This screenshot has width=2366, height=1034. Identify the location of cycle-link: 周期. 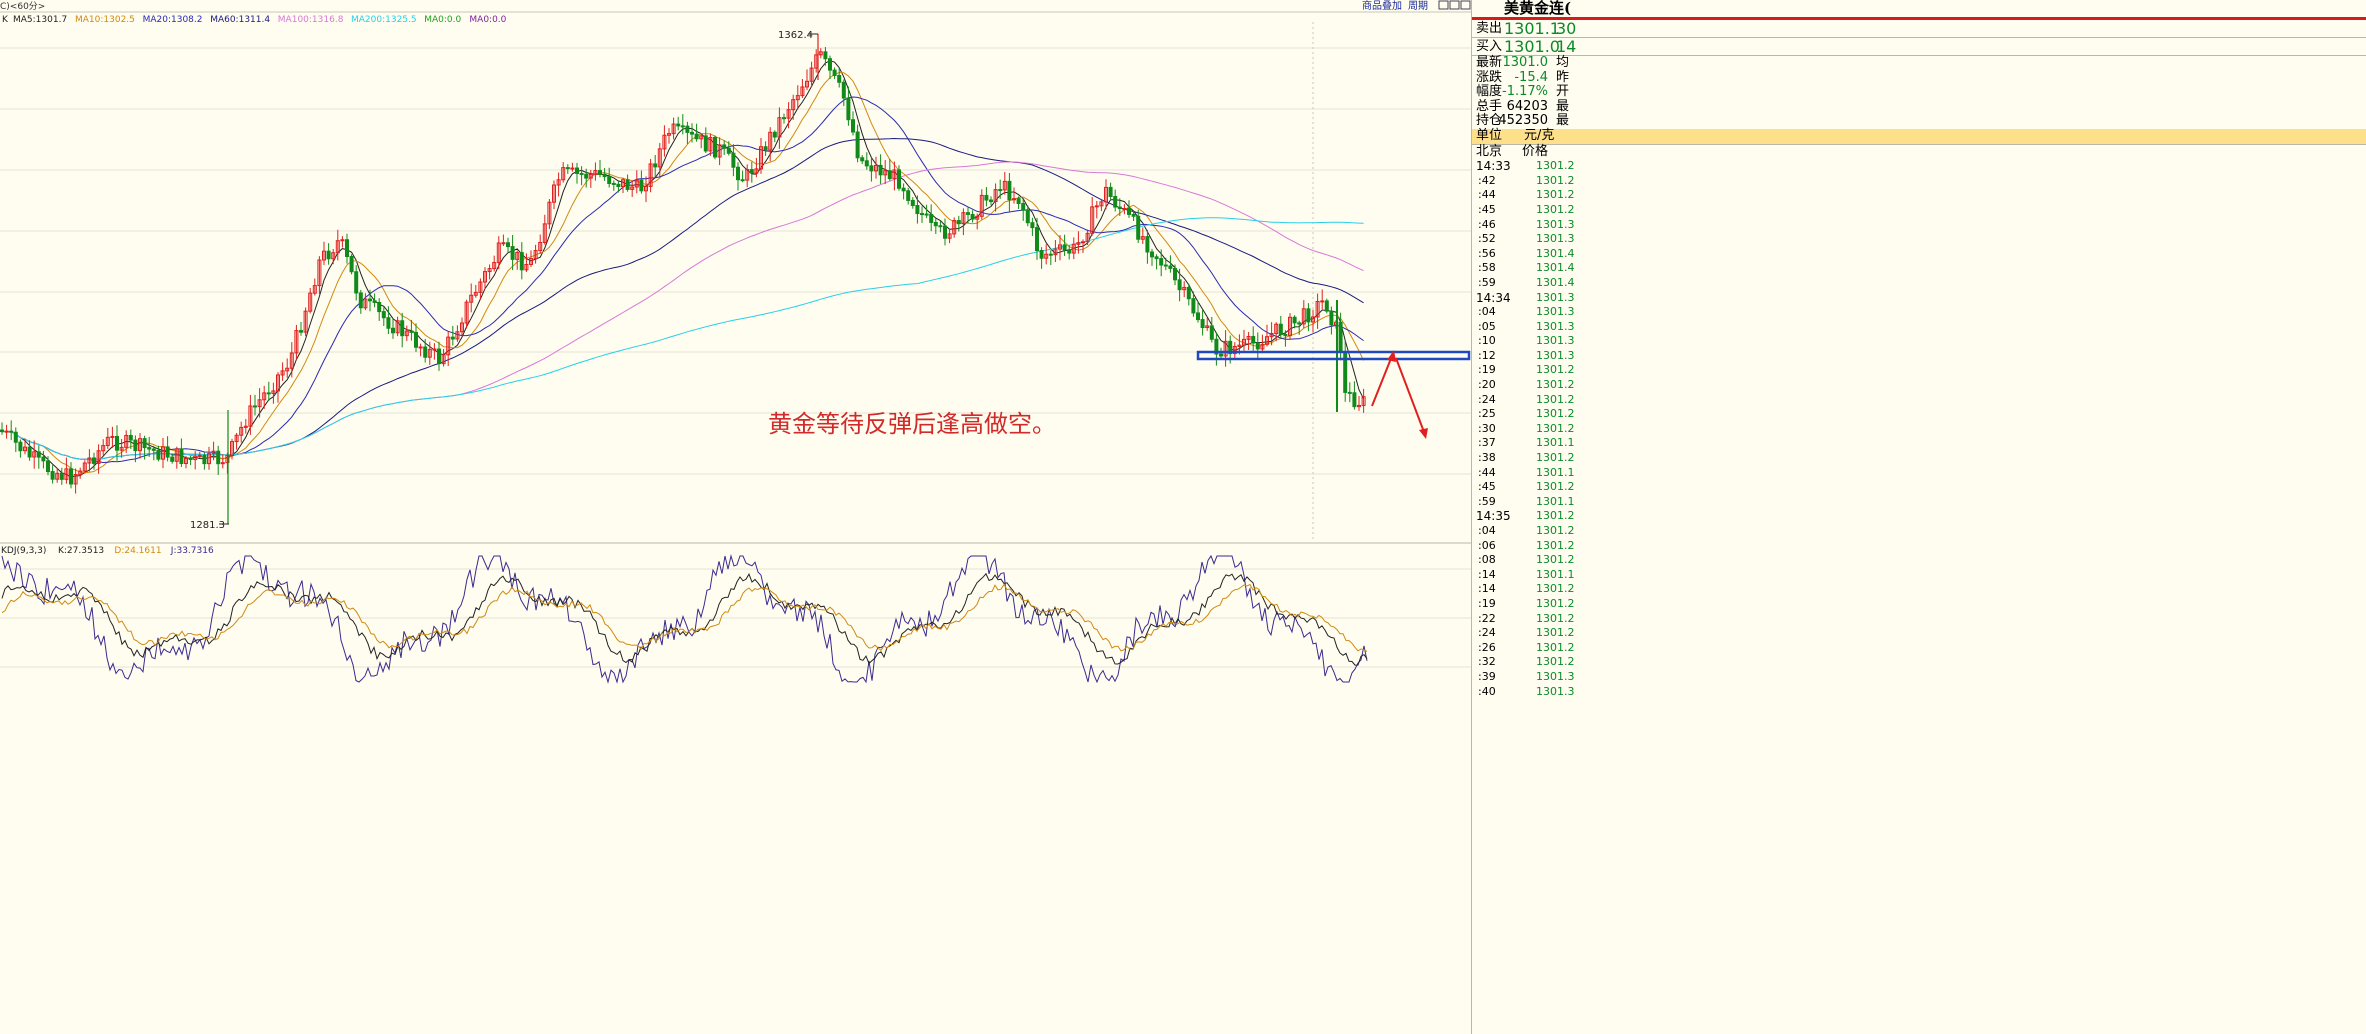
(1418, 6).